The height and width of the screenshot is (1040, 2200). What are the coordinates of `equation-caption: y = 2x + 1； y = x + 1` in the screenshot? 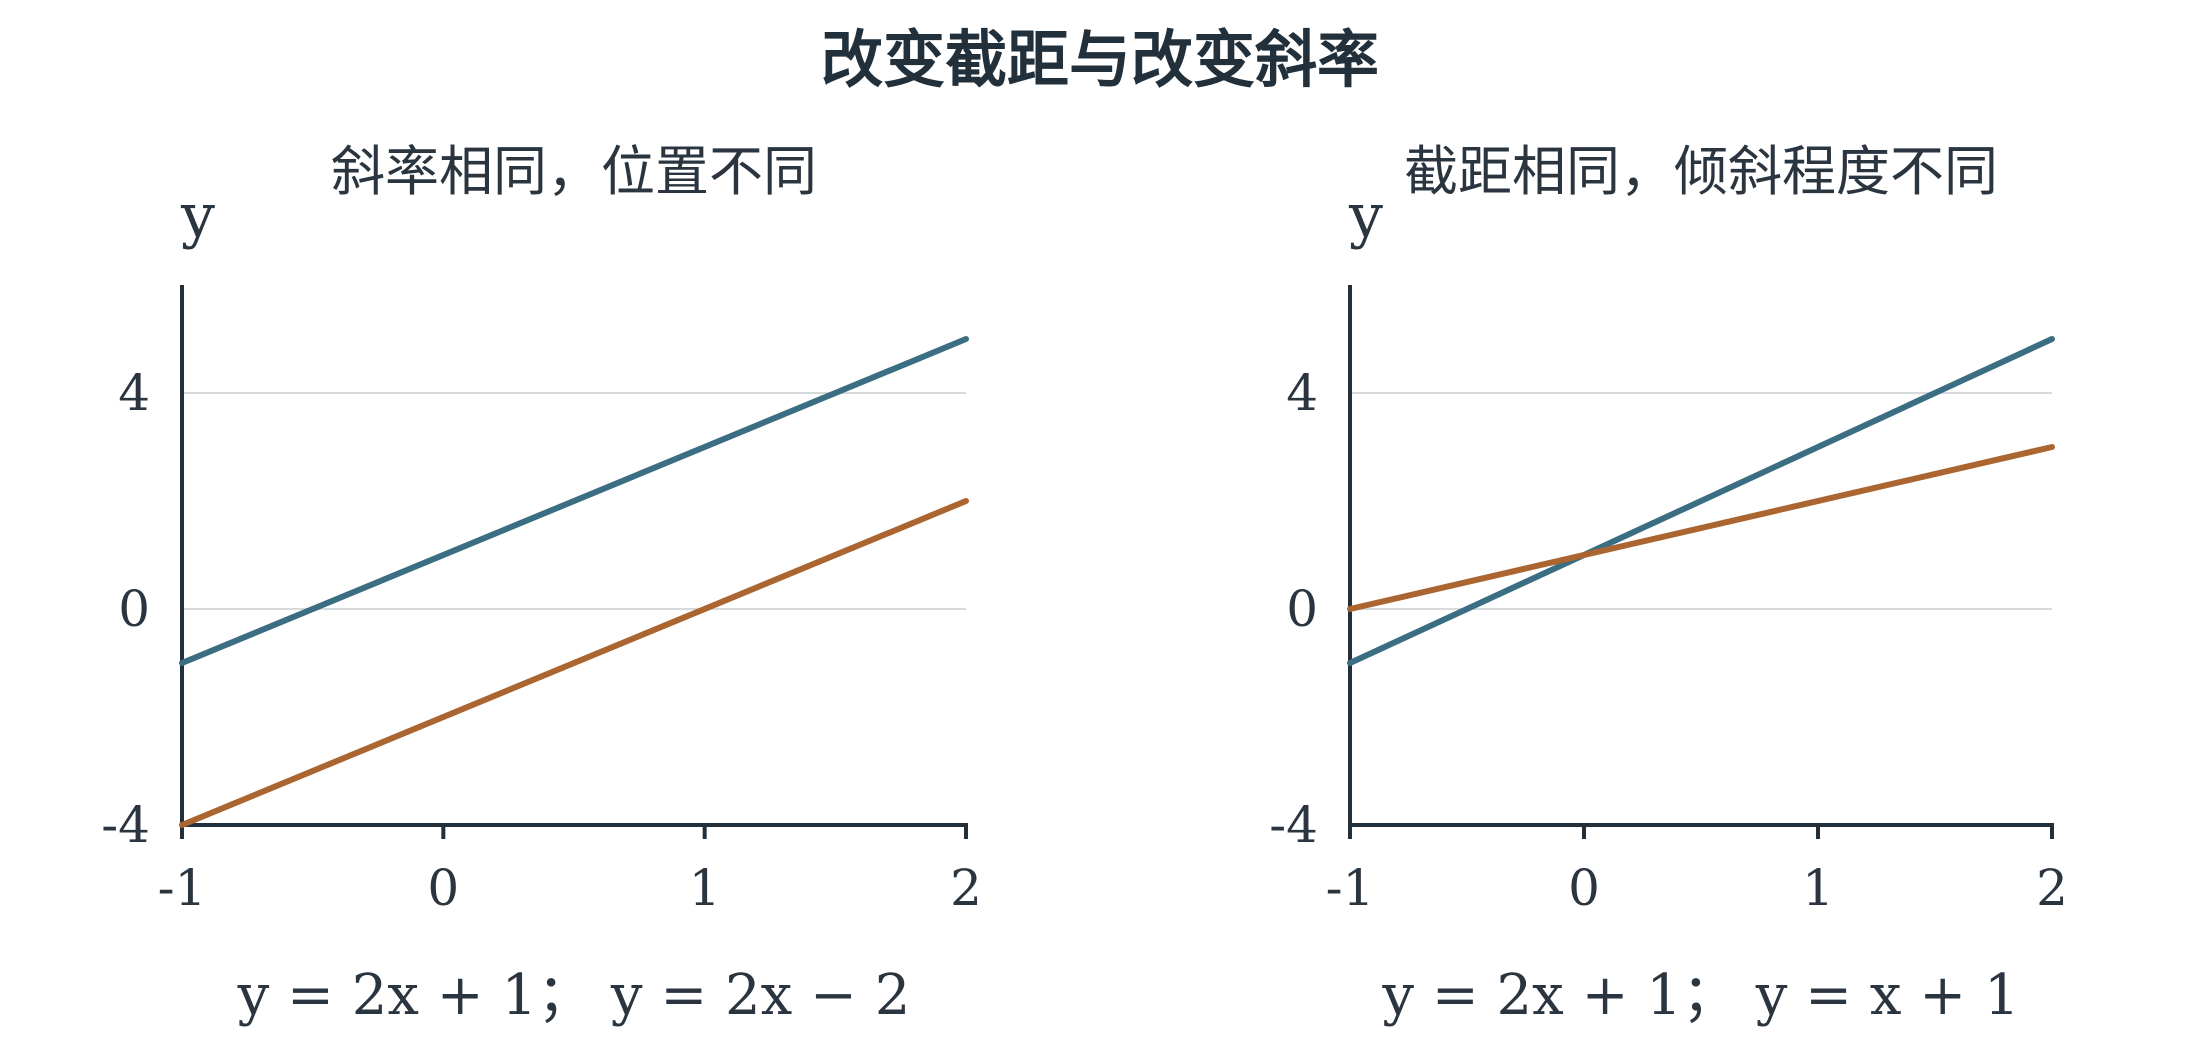 It's located at (1700, 995).